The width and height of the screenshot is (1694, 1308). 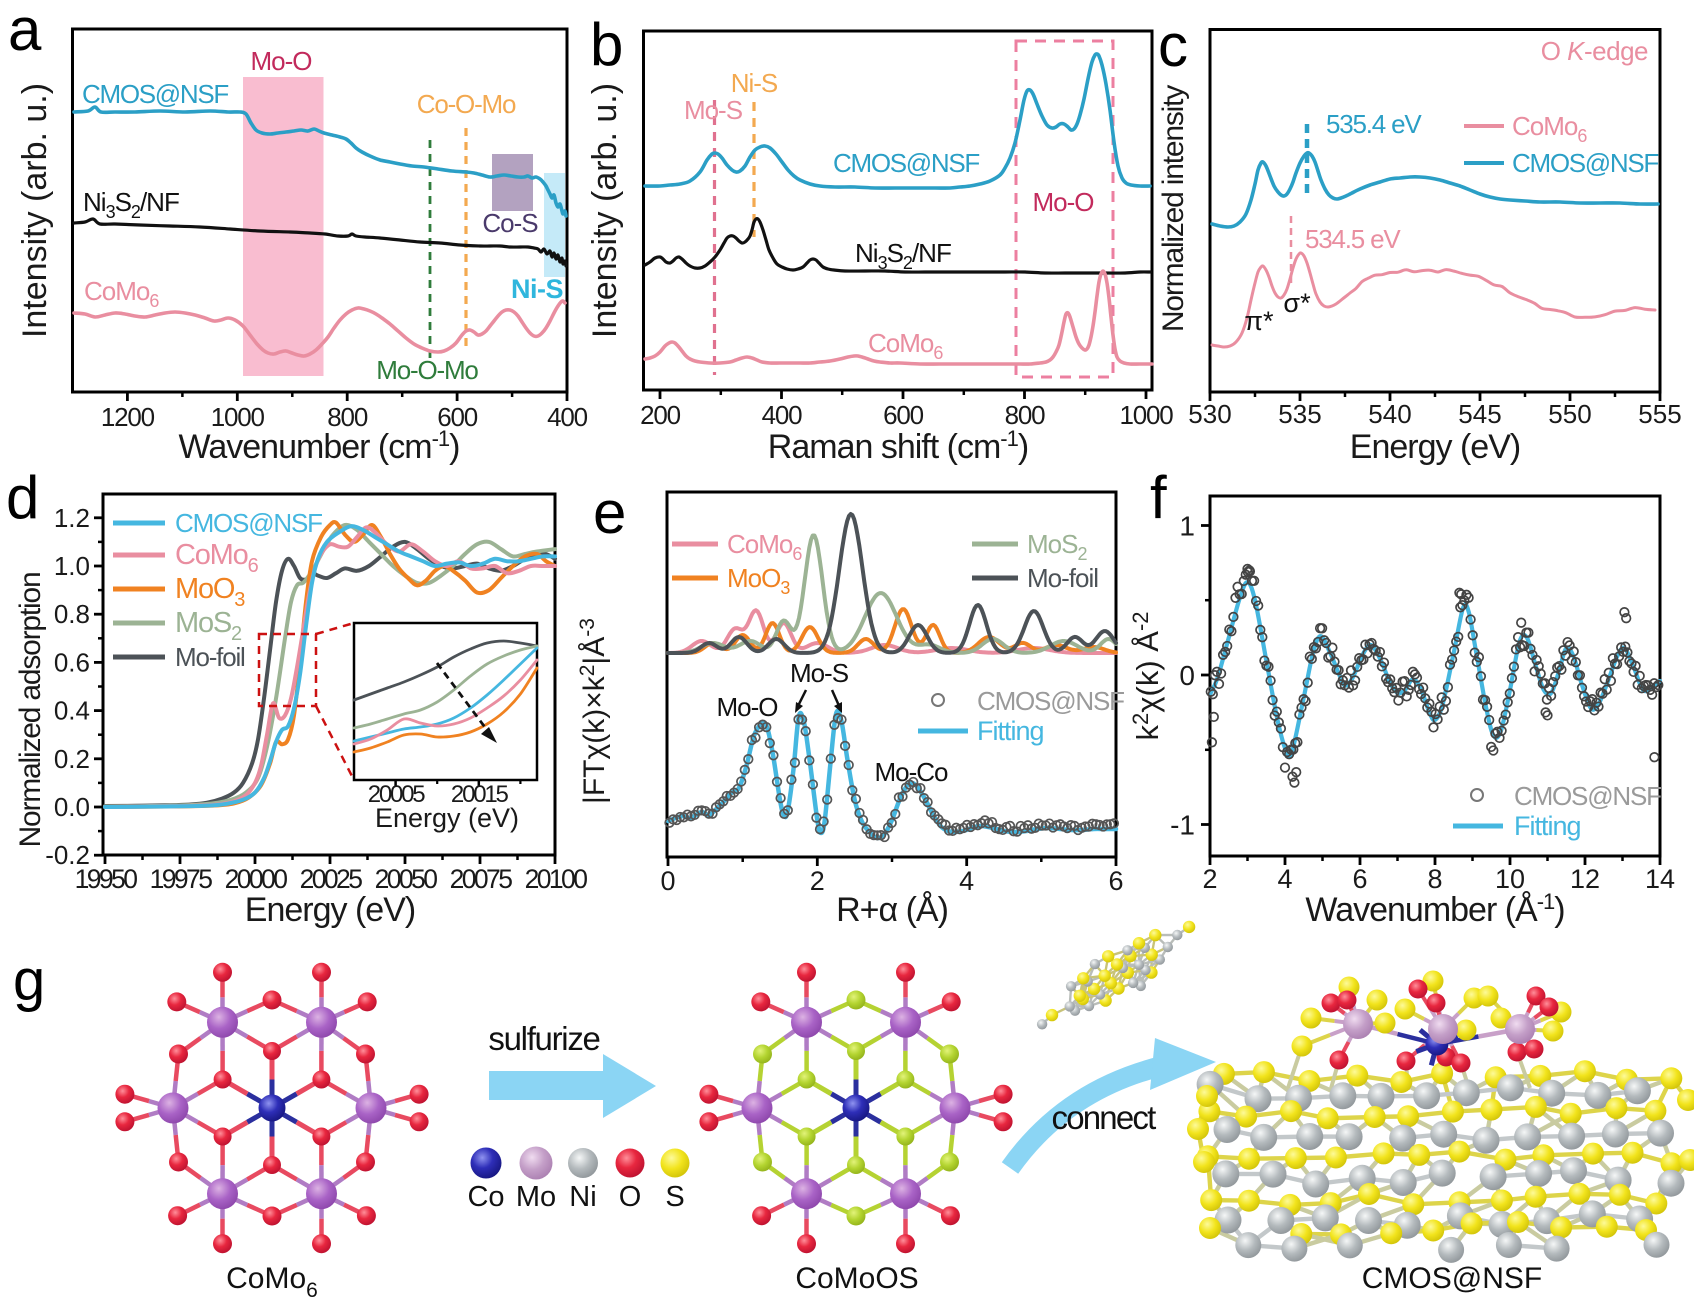 I want to click on svg-text: |FTχ(k)×k2|Å-3, so click(x=593, y=711).